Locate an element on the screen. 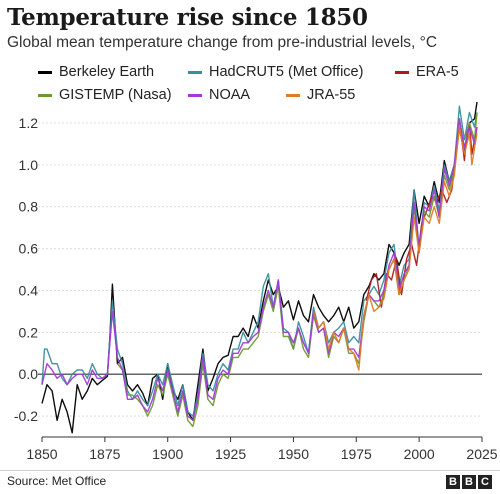  bbc-logo: B B C is located at coordinates (469, 482).